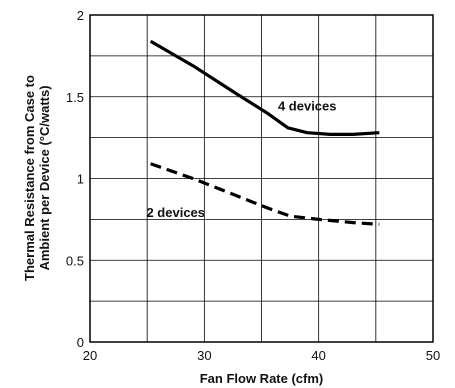 This screenshot has height=388, width=455. I want to click on series-line-2-devices, so click(265, 194).